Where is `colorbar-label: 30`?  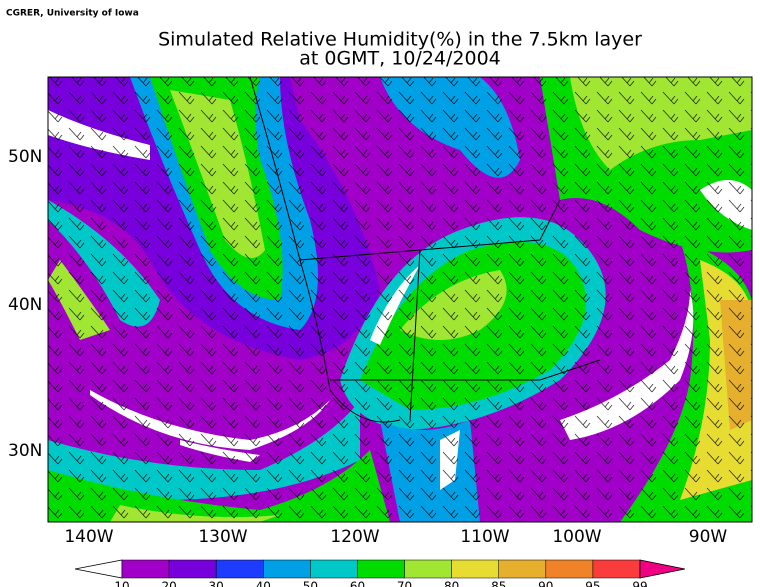 colorbar-label: 30 is located at coordinates (216, 583).